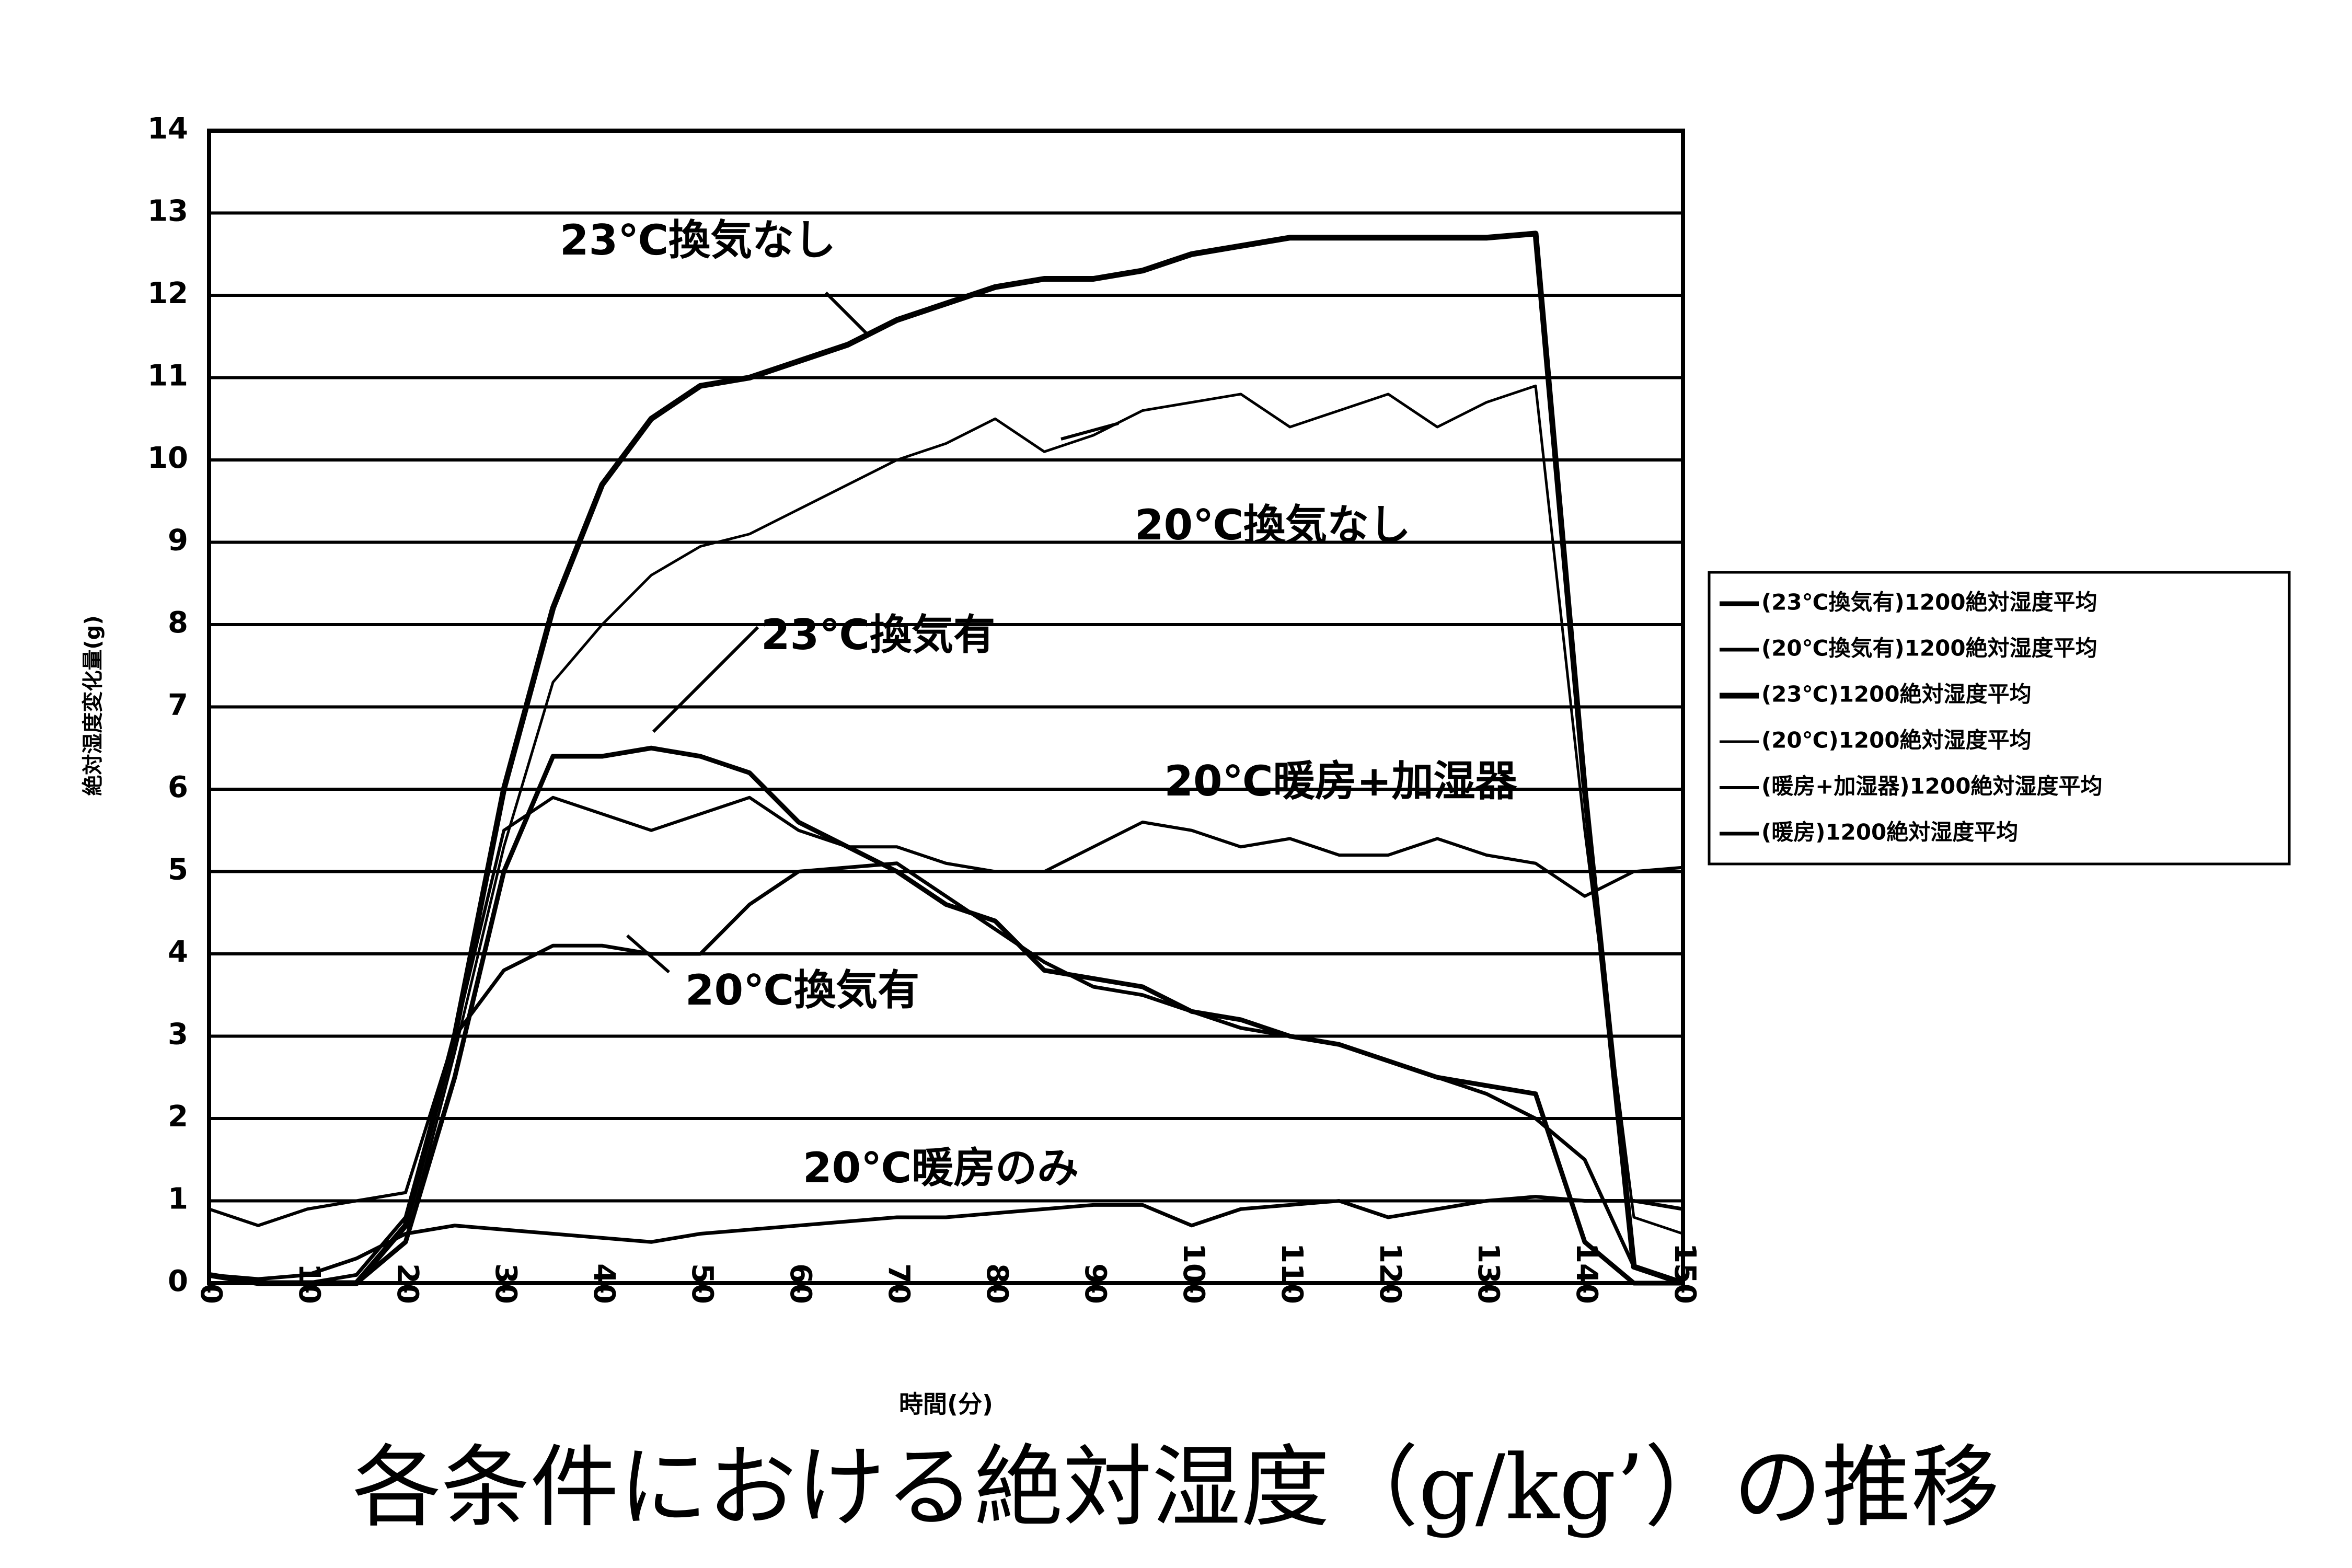 This screenshot has width=2352, height=1568. What do you see at coordinates (1273, 525) in the screenshot?
I see `annotation: 20℃換気なし` at bounding box center [1273, 525].